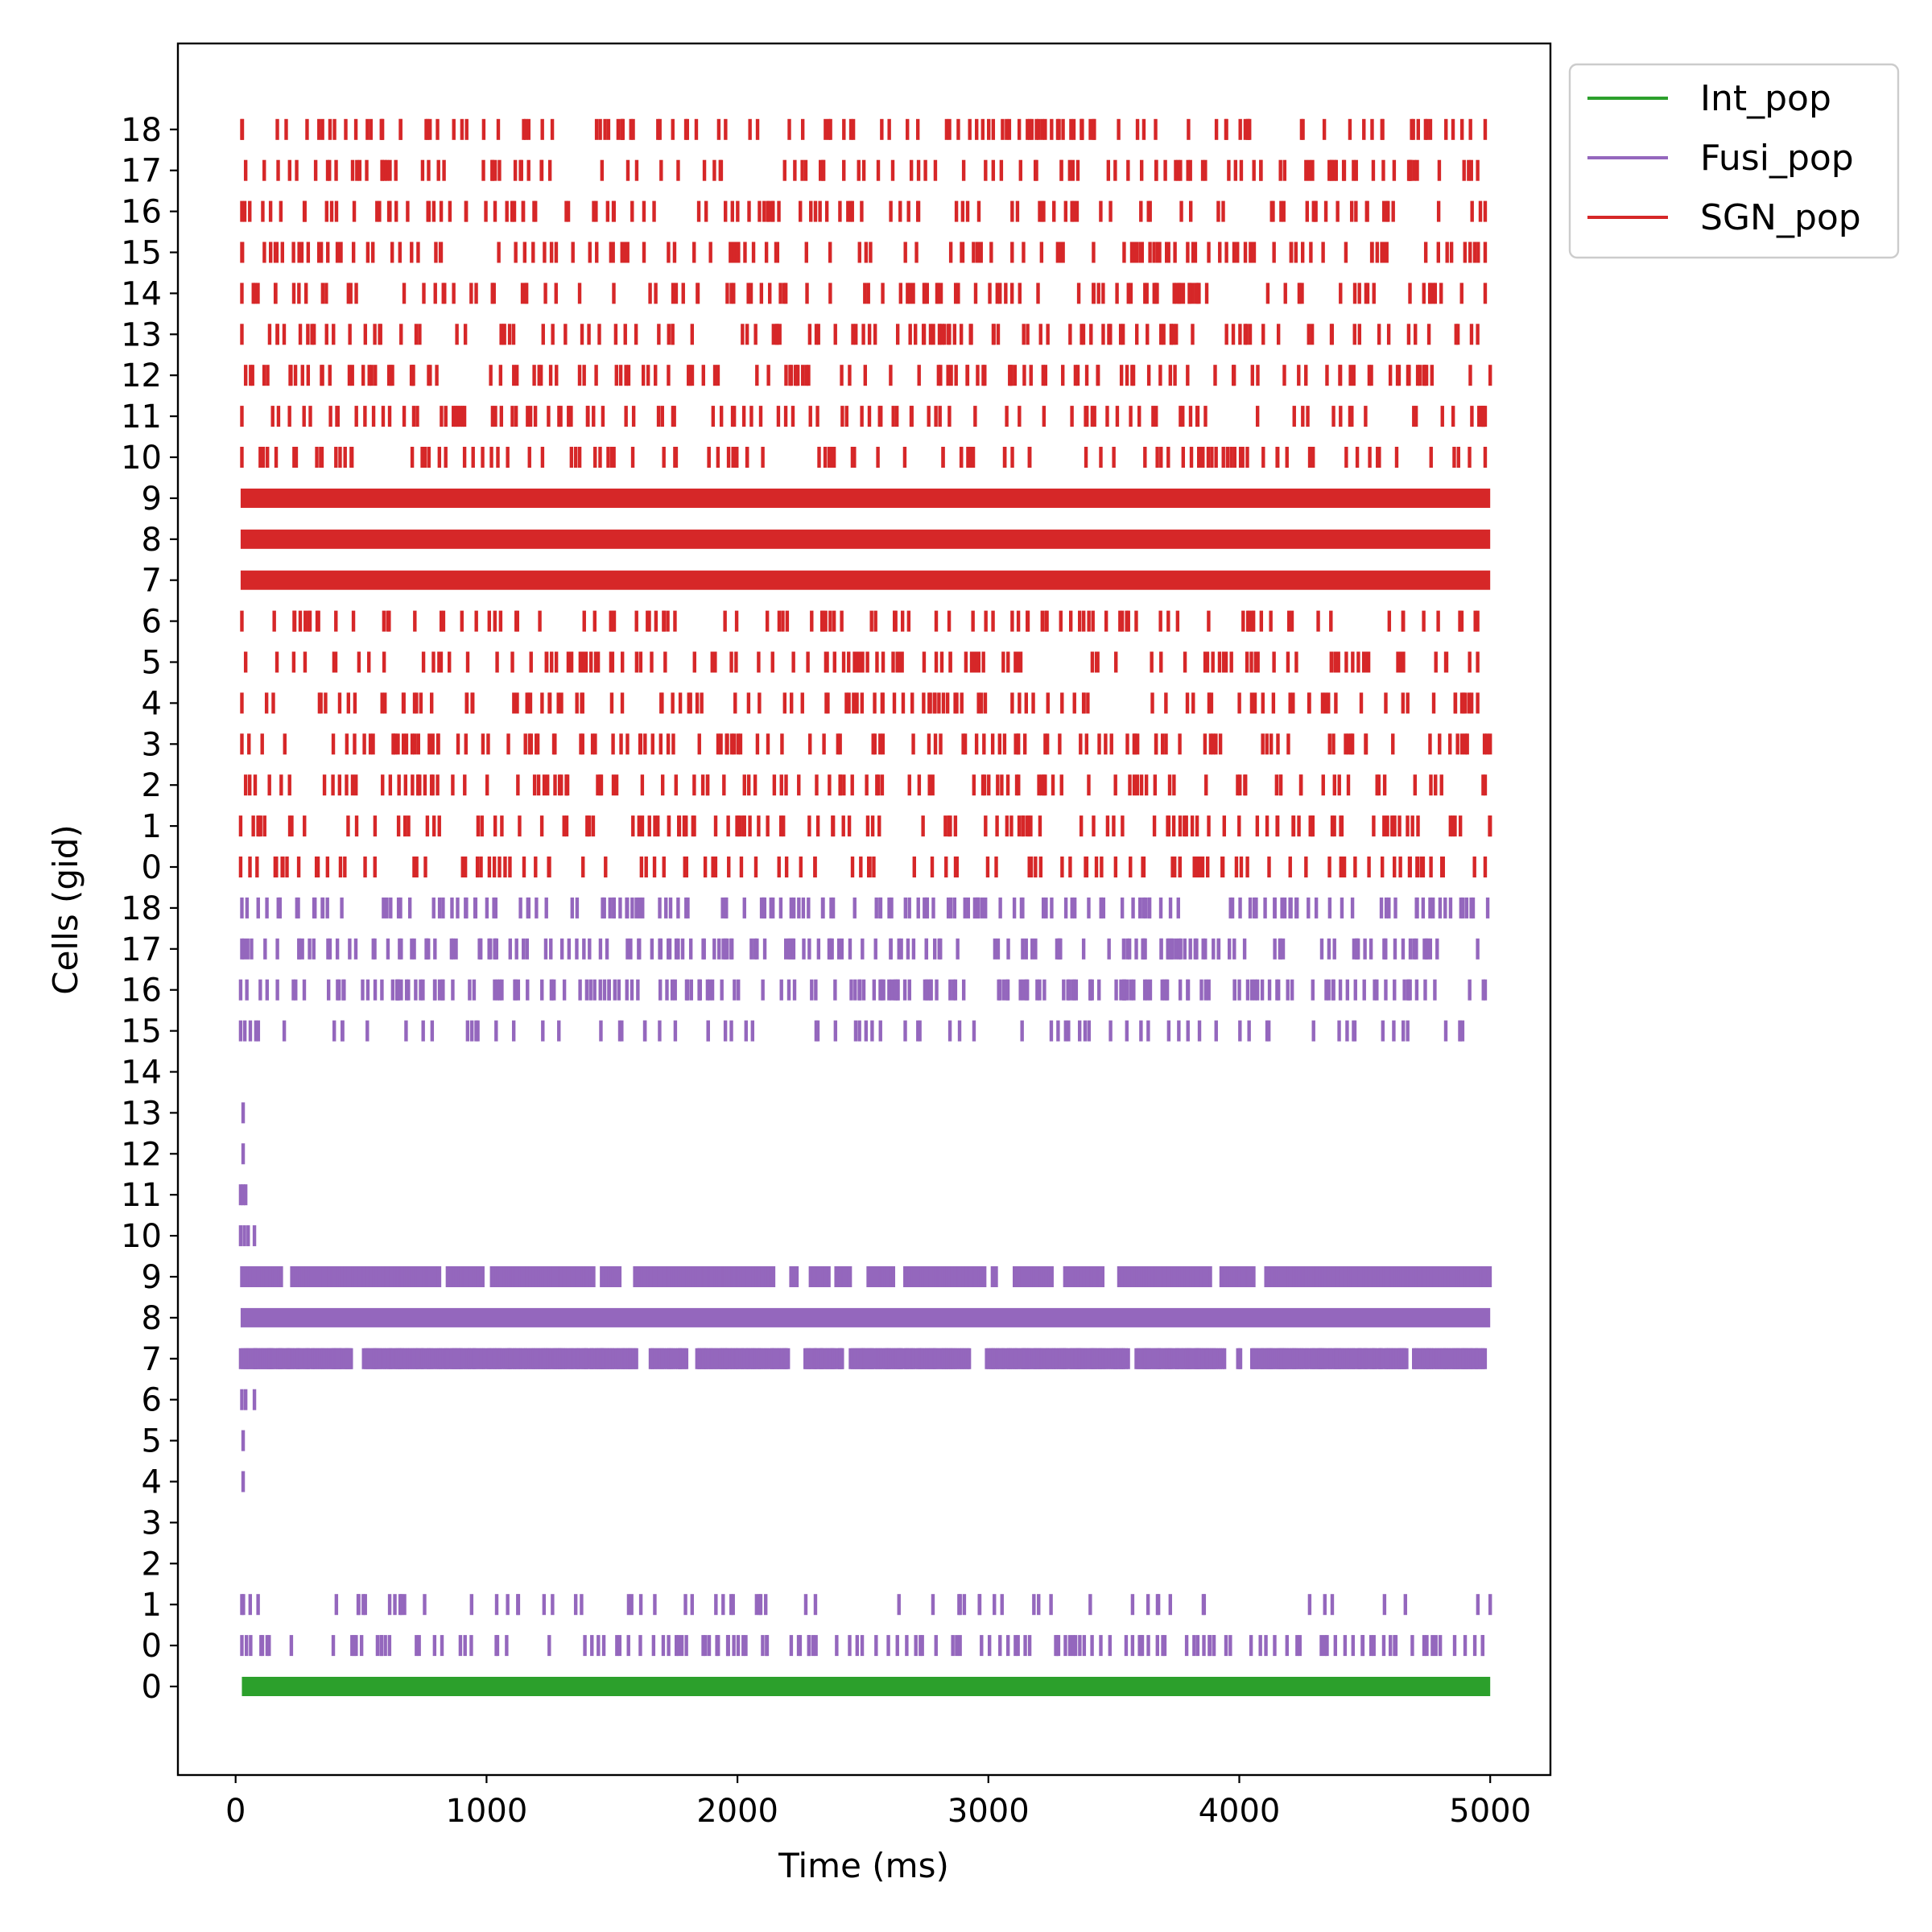  I want to click on spike-train-band, so click(865, 580).